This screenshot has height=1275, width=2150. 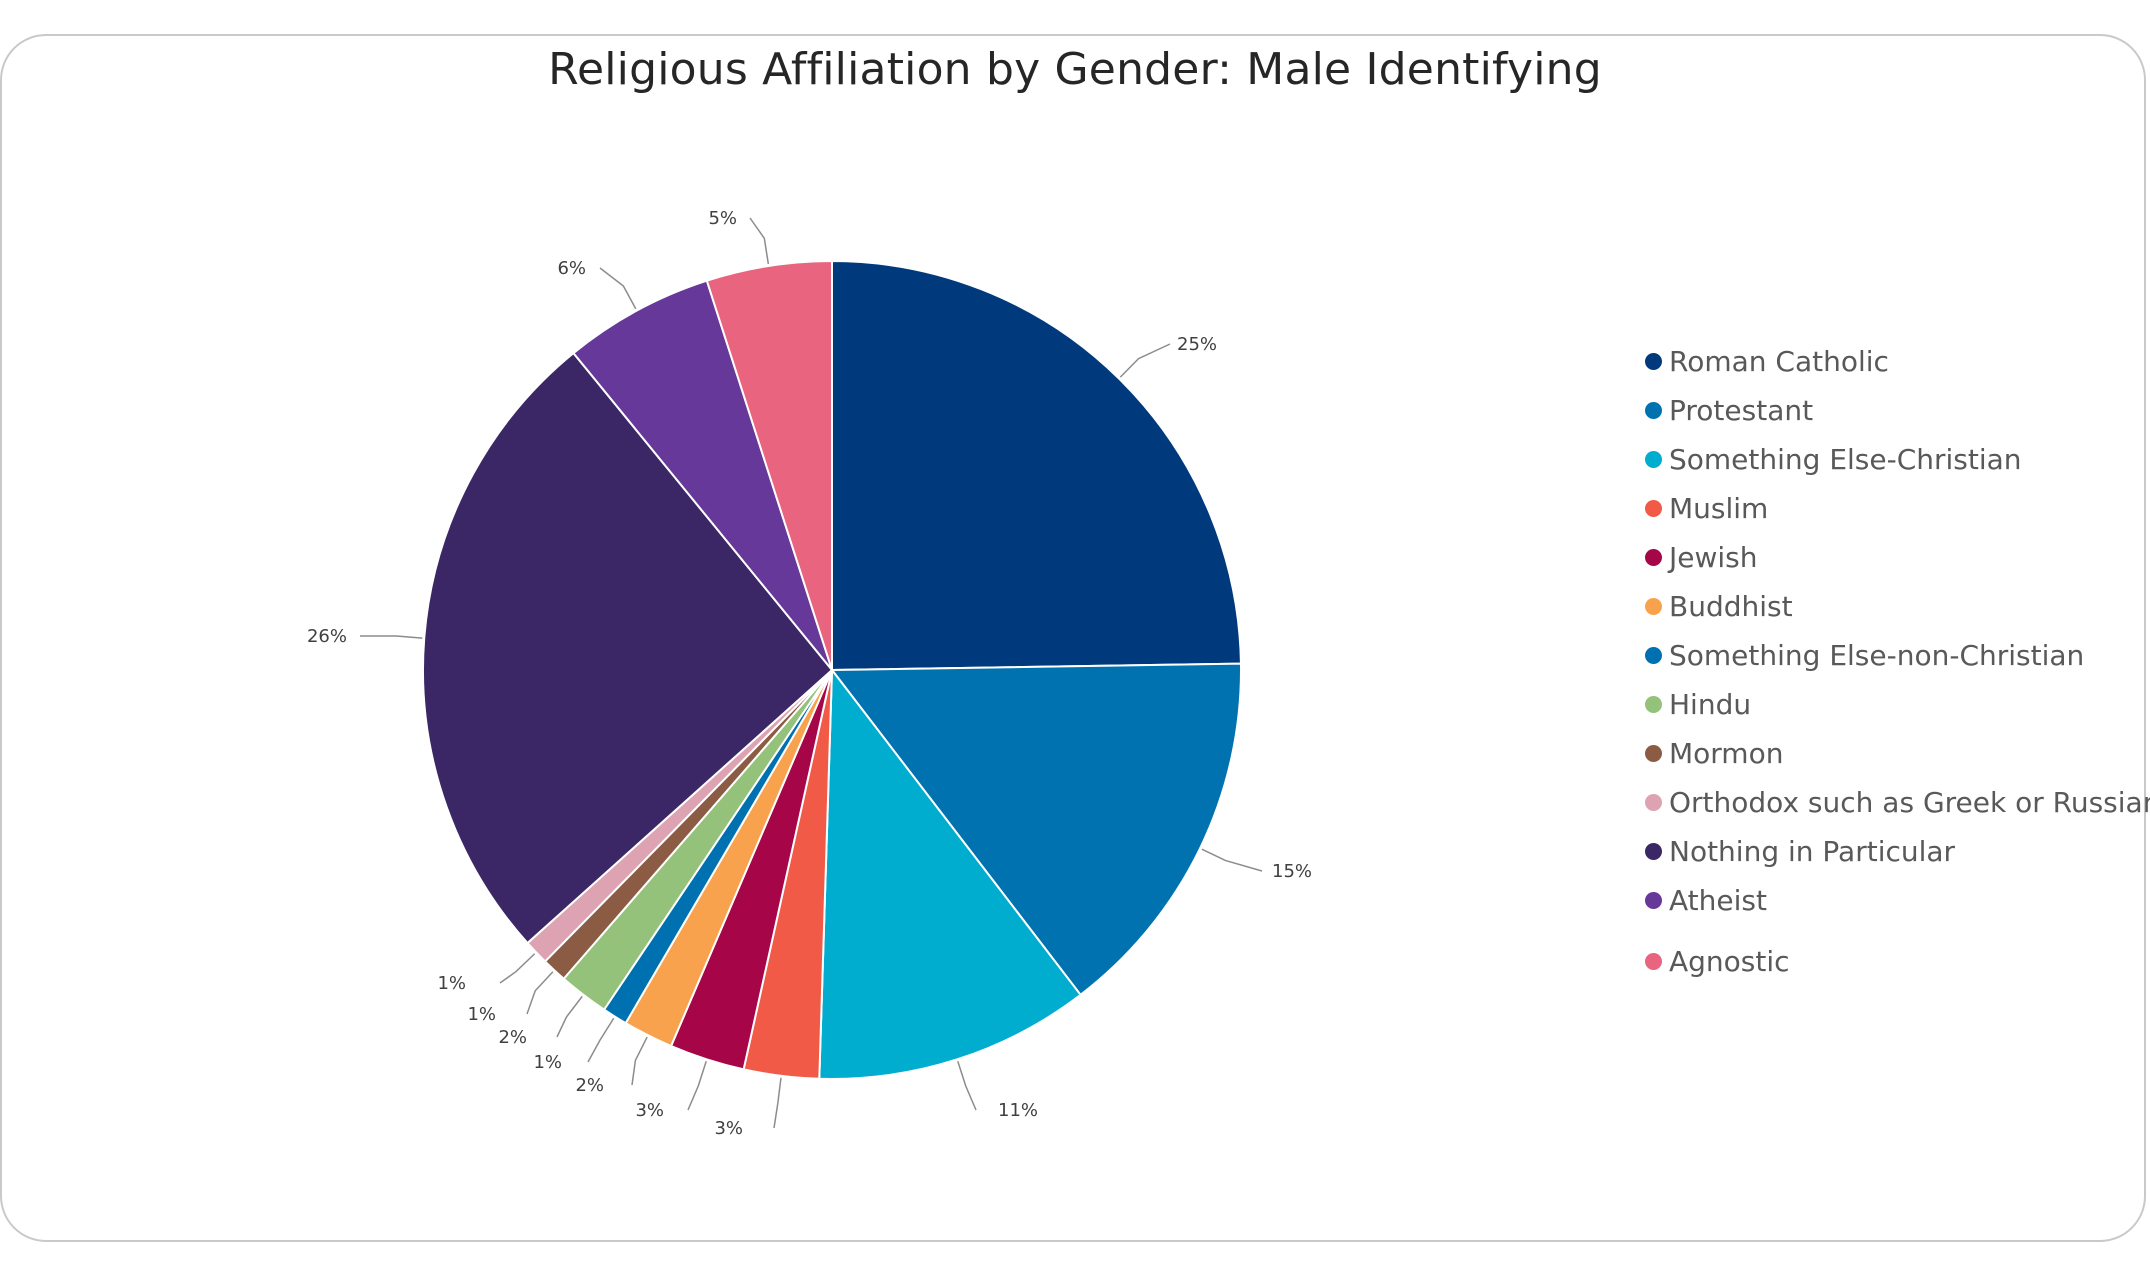 I want to click on pie-slice-nothing-in-particular, so click(x=628, y=648).